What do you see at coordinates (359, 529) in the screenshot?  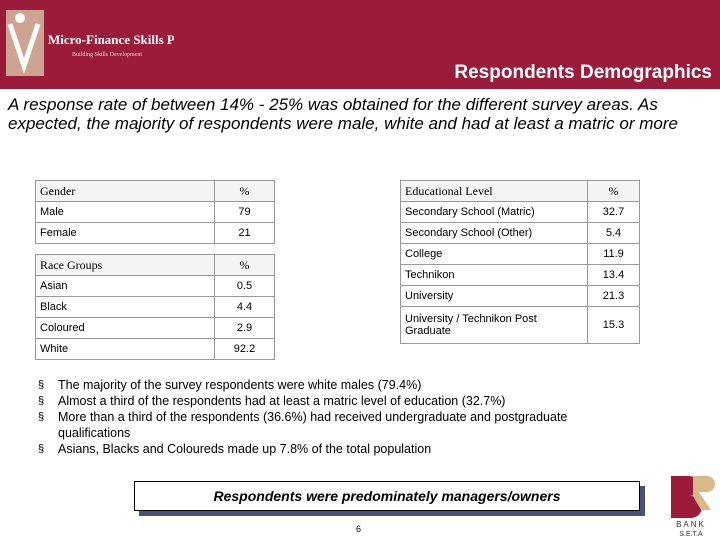 I see `page-number: 6` at bounding box center [359, 529].